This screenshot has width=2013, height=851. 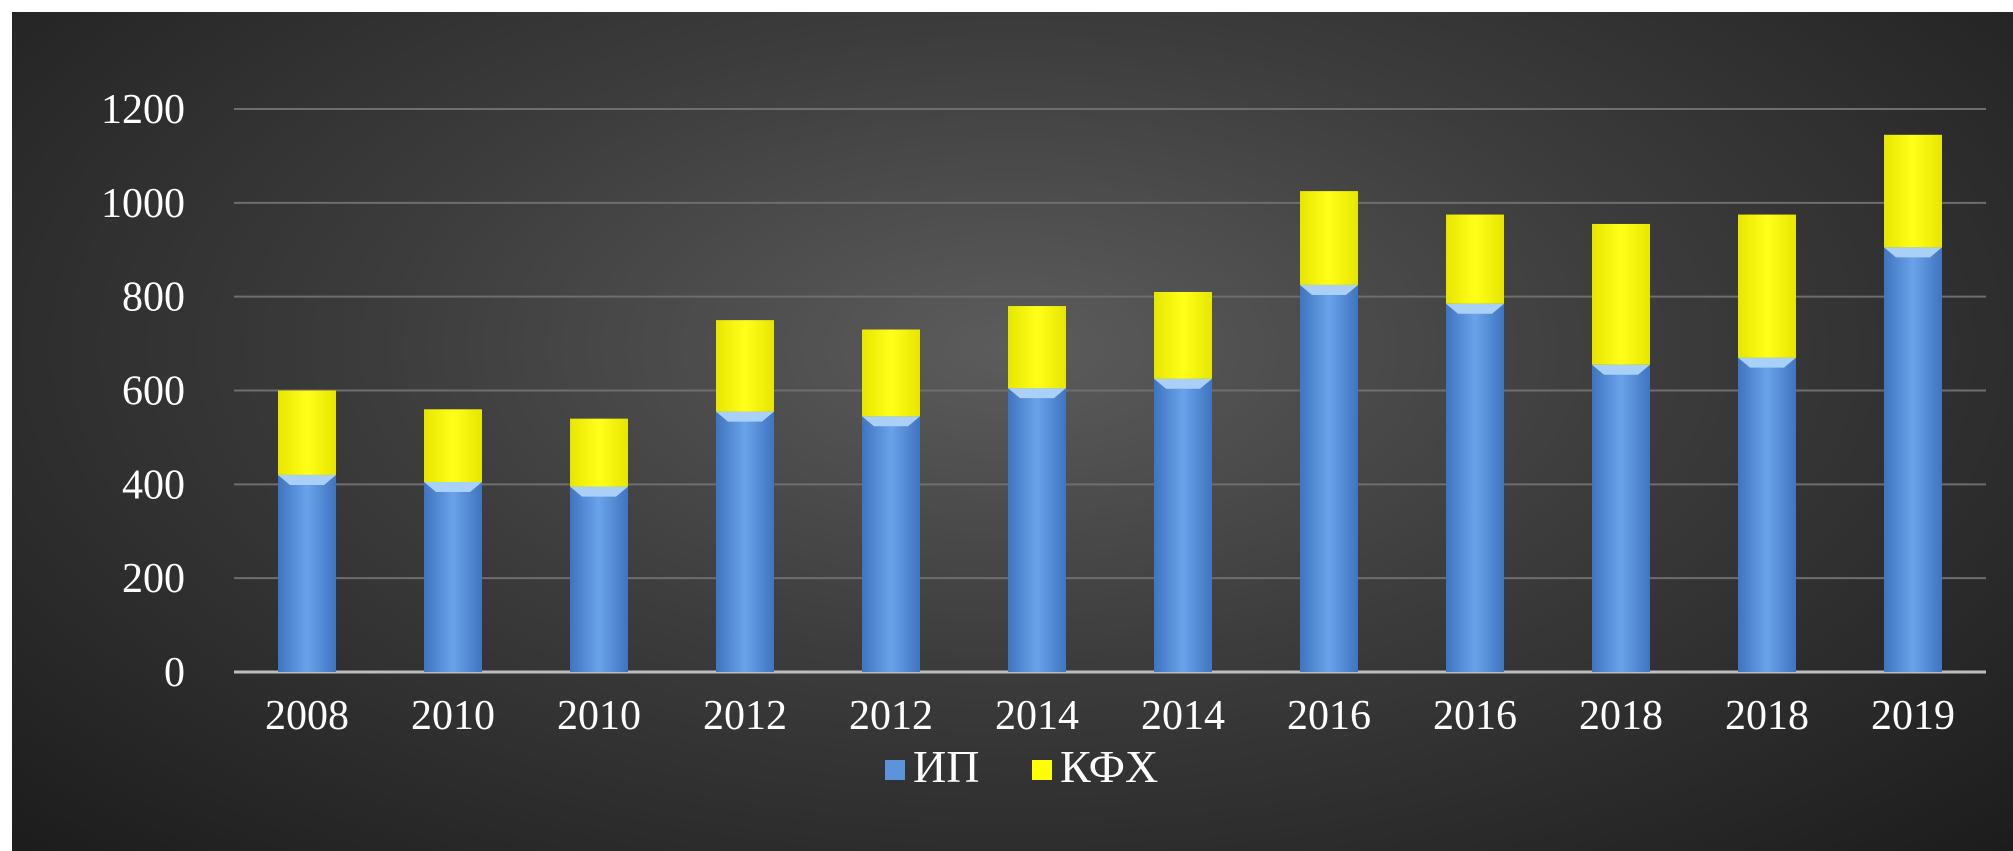 What do you see at coordinates (153, 485) in the screenshot?
I see `y-tick-label: 400` at bounding box center [153, 485].